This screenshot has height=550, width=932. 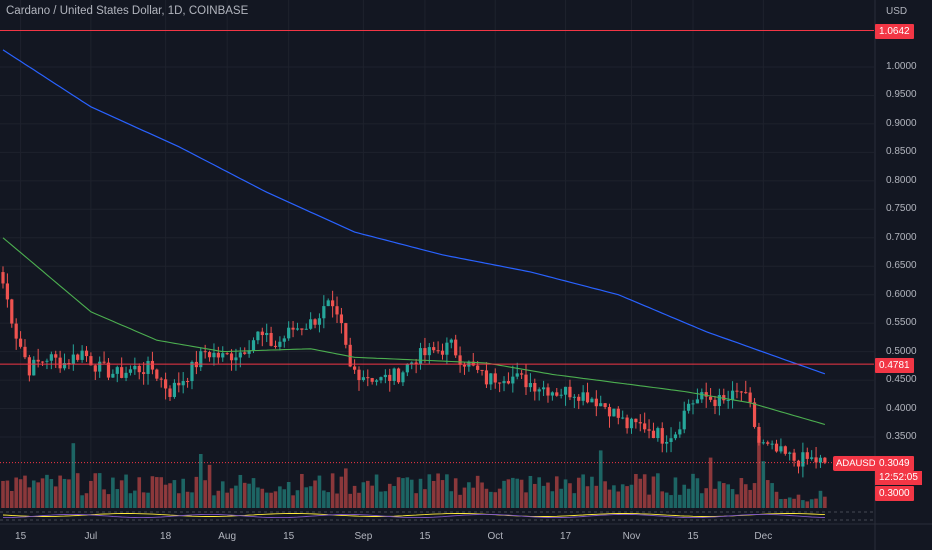 I want to click on oscillator-line-b, so click(x=414, y=516).